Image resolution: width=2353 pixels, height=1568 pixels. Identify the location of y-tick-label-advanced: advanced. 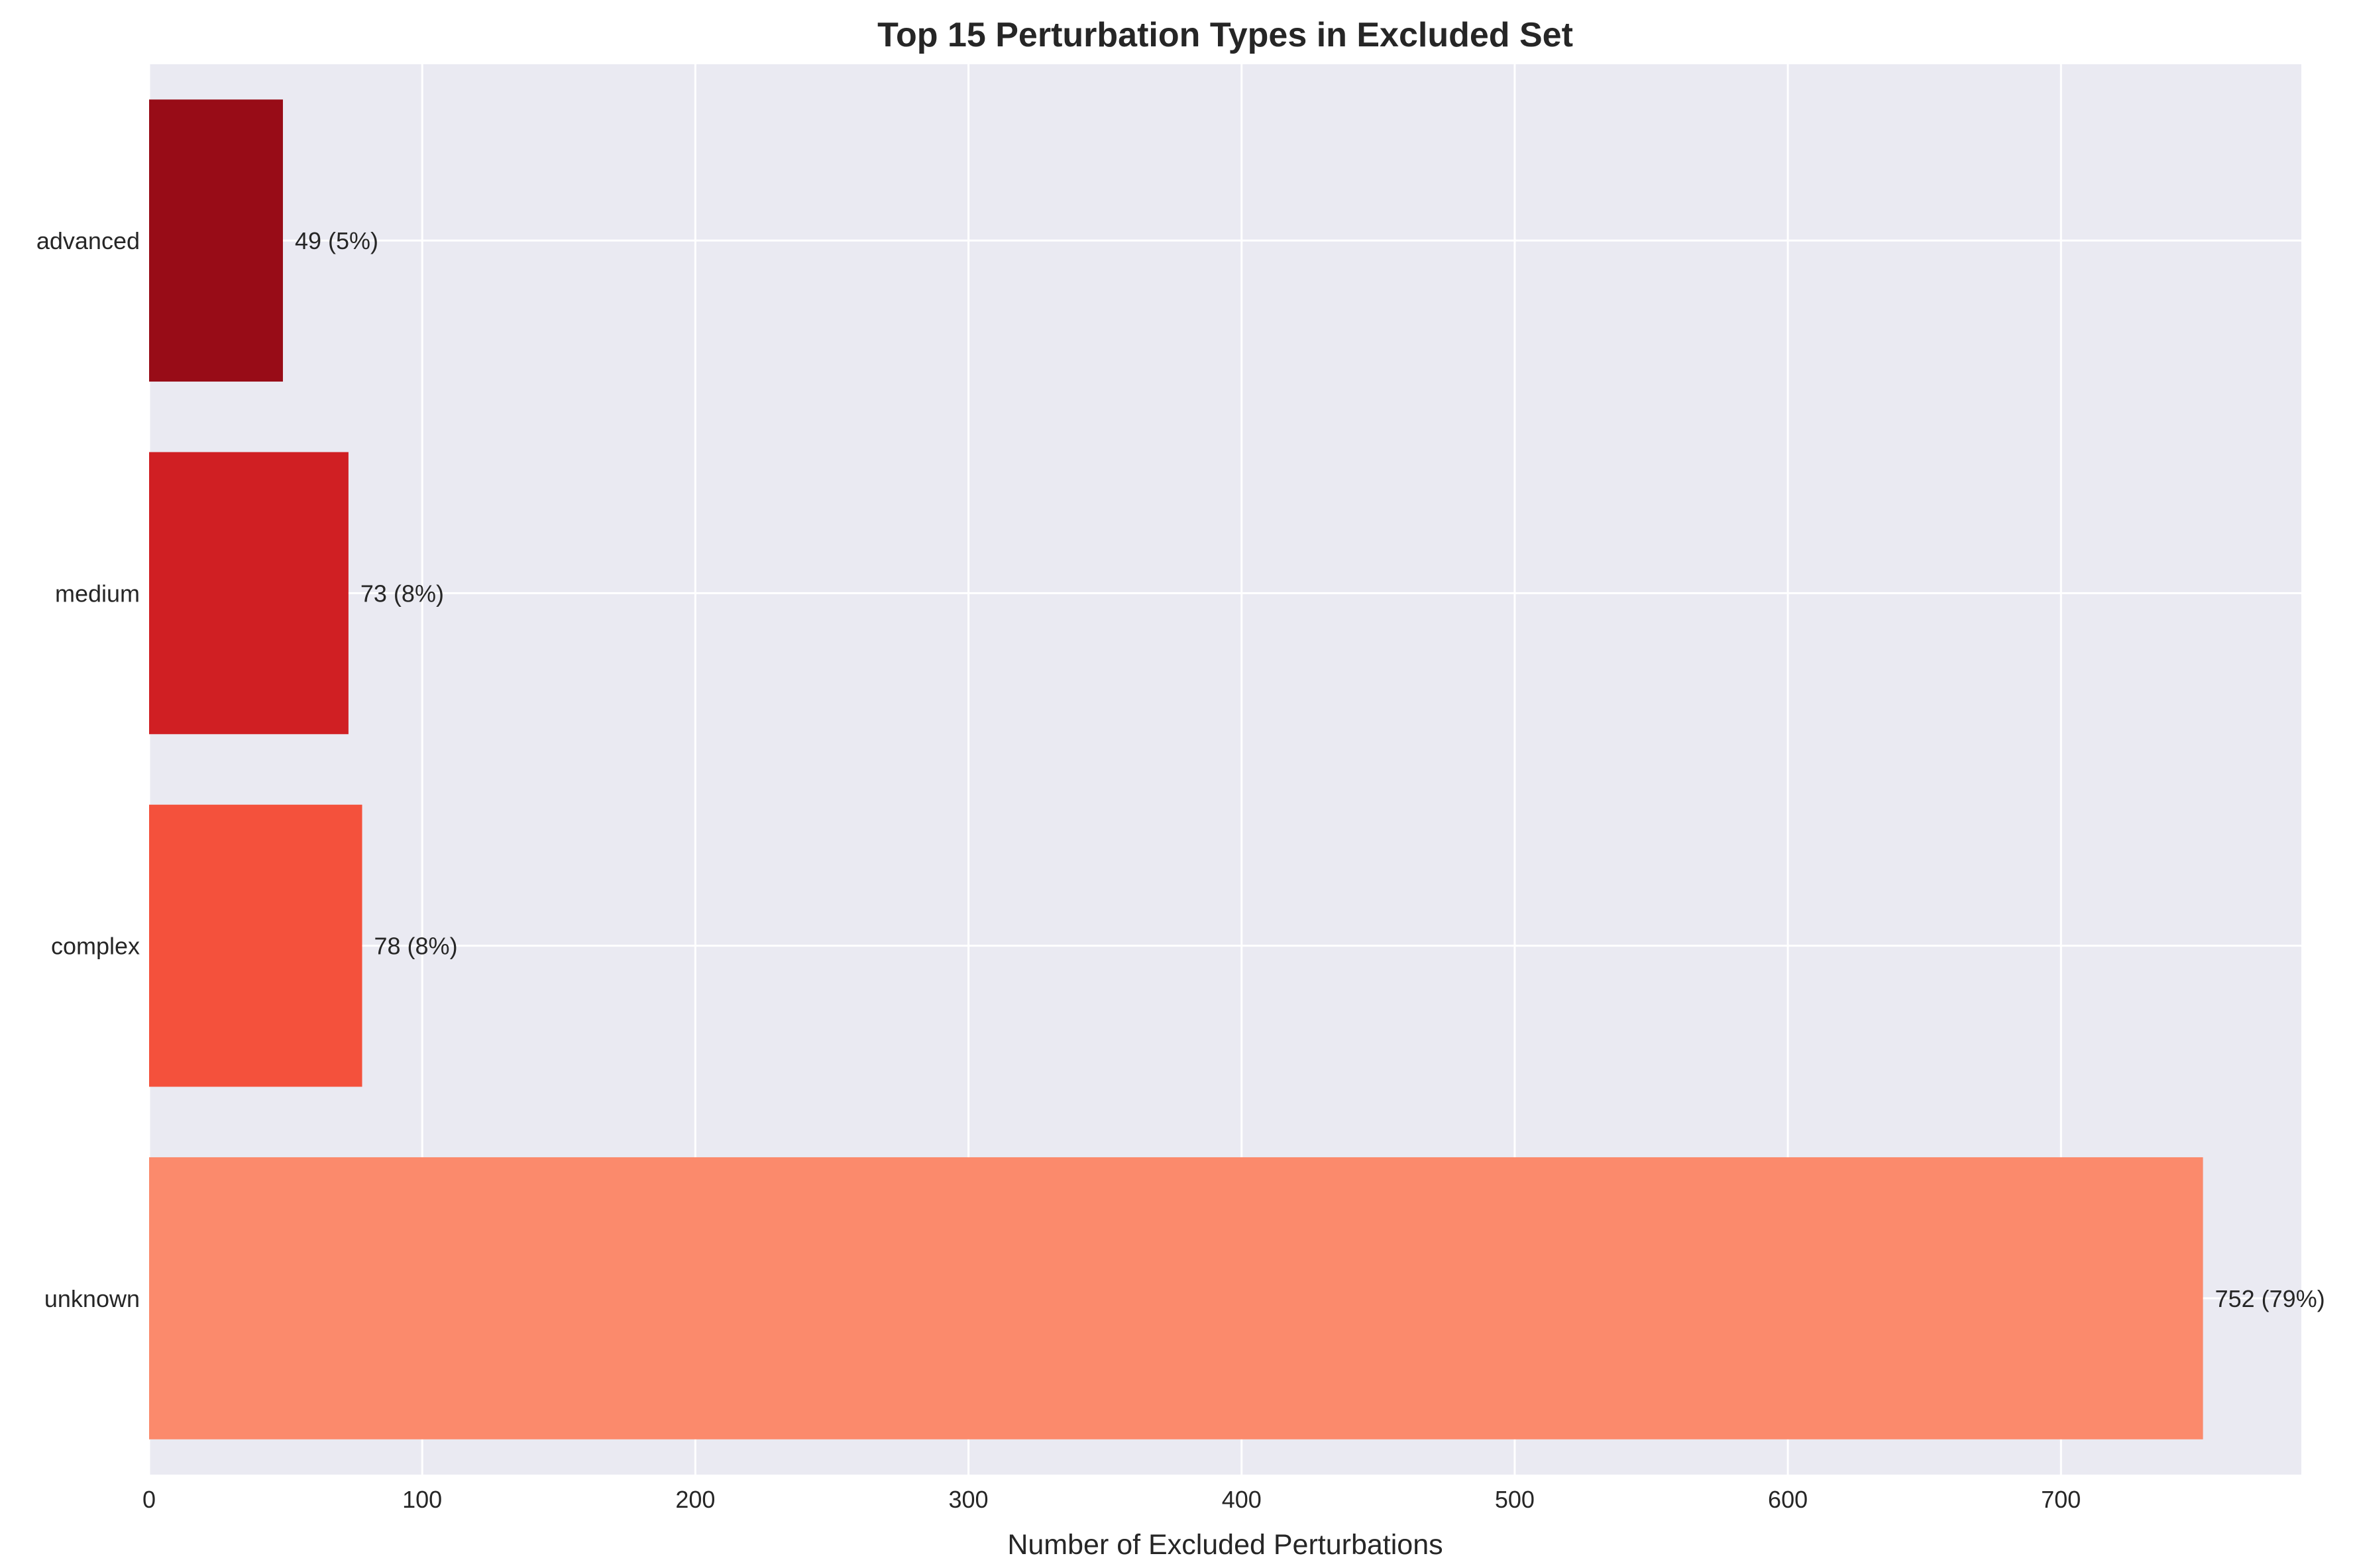
(88, 240).